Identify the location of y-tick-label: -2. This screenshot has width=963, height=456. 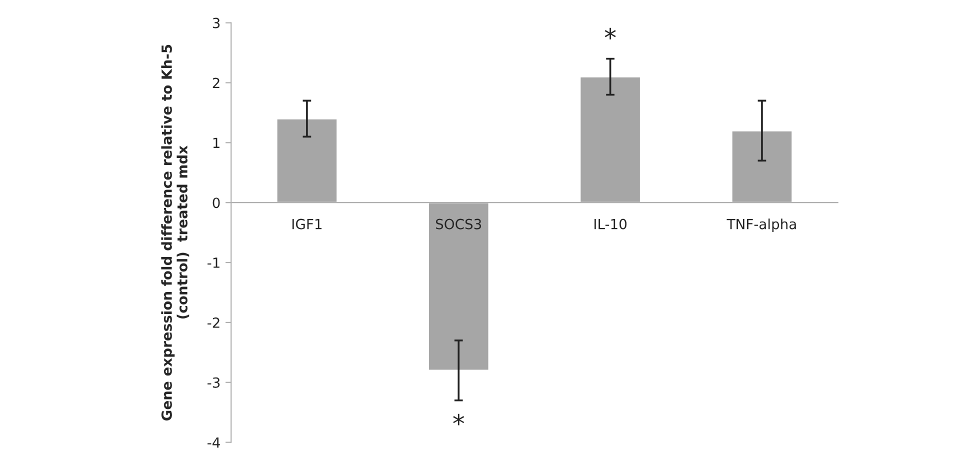
(214, 322).